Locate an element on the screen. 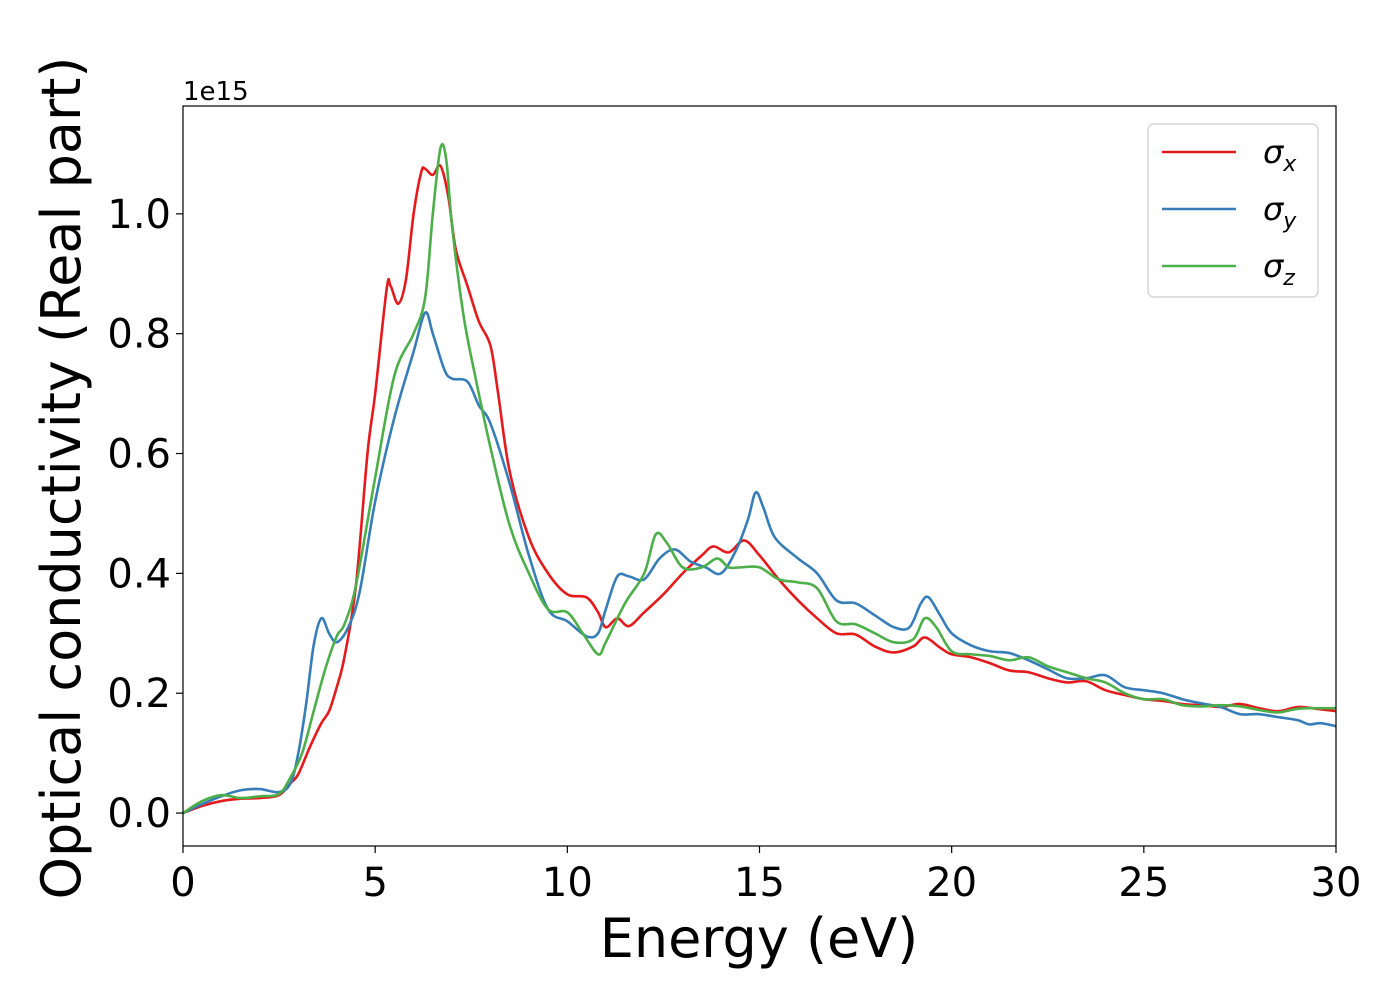  legend-label-x: σx is located at coordinates (1280, 155).